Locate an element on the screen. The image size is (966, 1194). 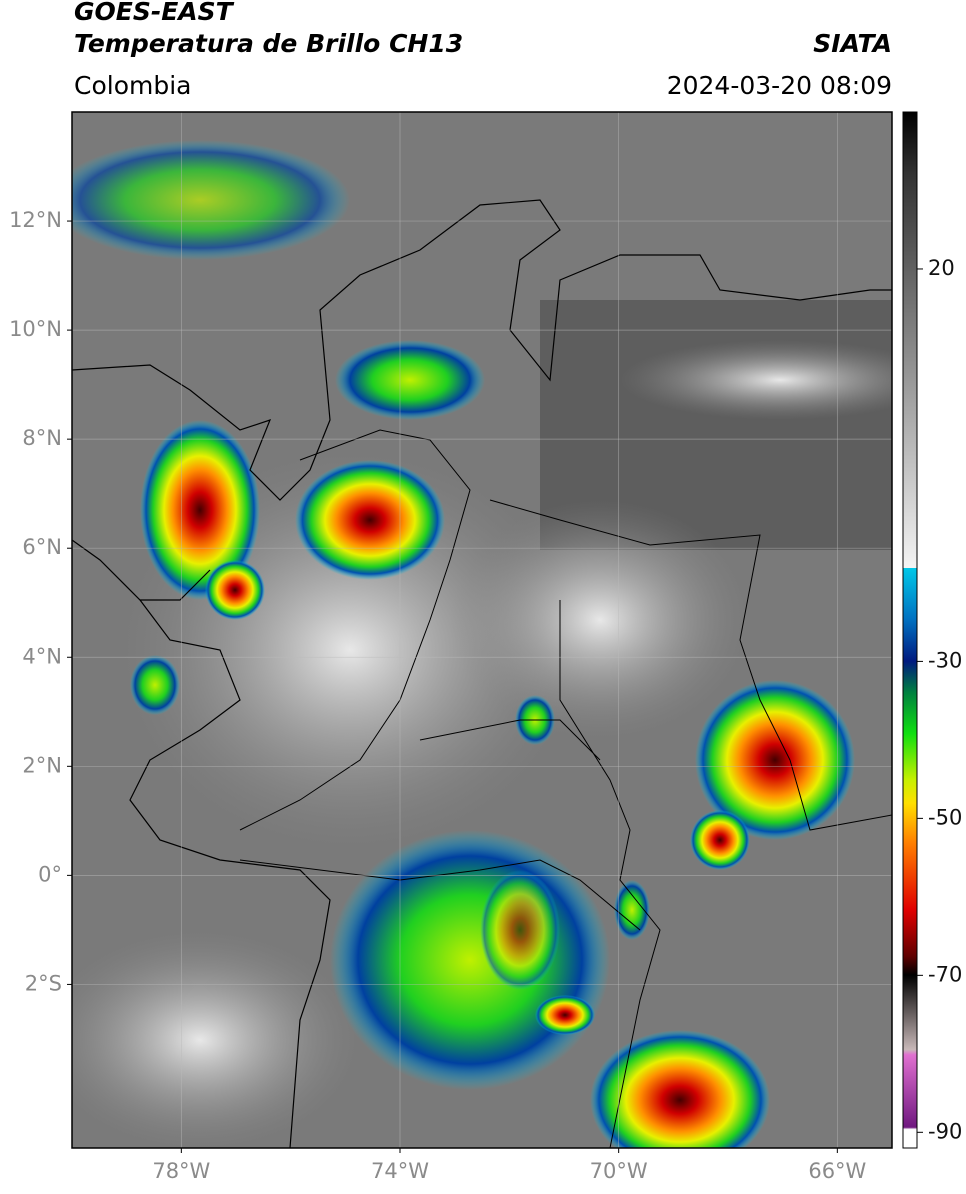
x-tick-label: 70°W is located at coordinates (619, 1171).